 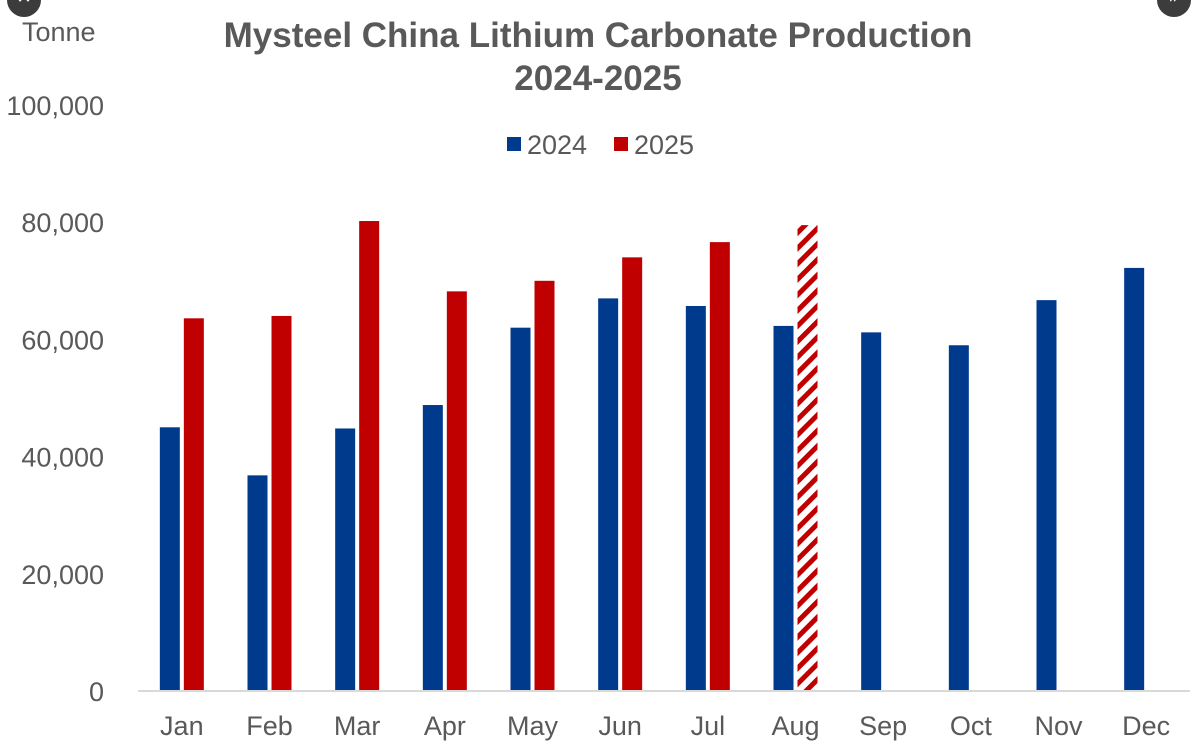 What do you see at coordinates (883, 726) in the screenshot?
I see `x-tick-label: Sep` at bounding box center [883, 726].